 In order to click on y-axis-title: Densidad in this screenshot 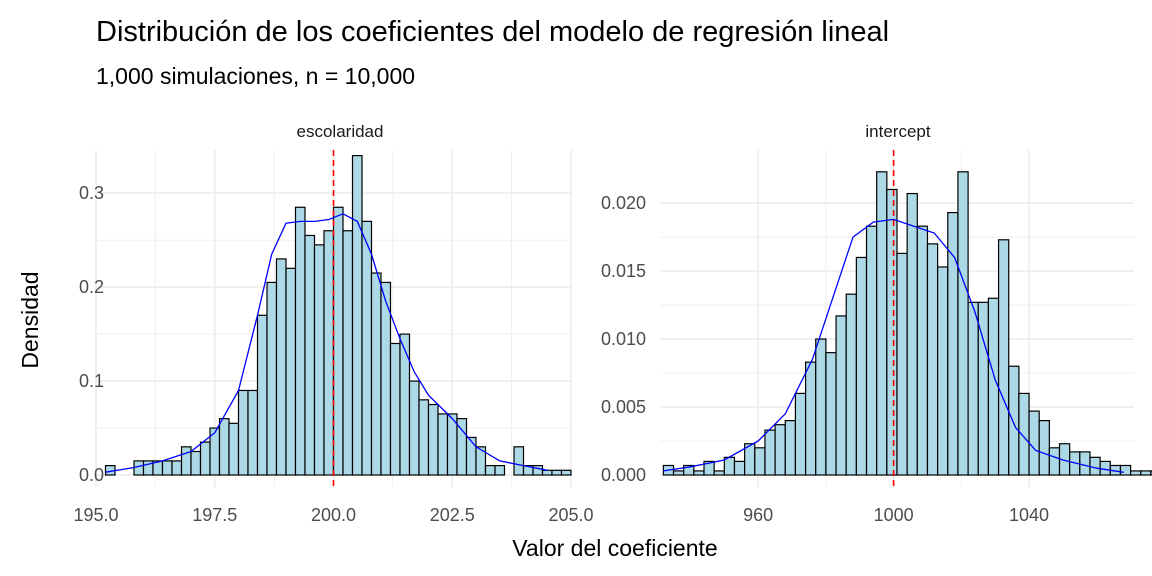, I will do `click(30, 319)`.